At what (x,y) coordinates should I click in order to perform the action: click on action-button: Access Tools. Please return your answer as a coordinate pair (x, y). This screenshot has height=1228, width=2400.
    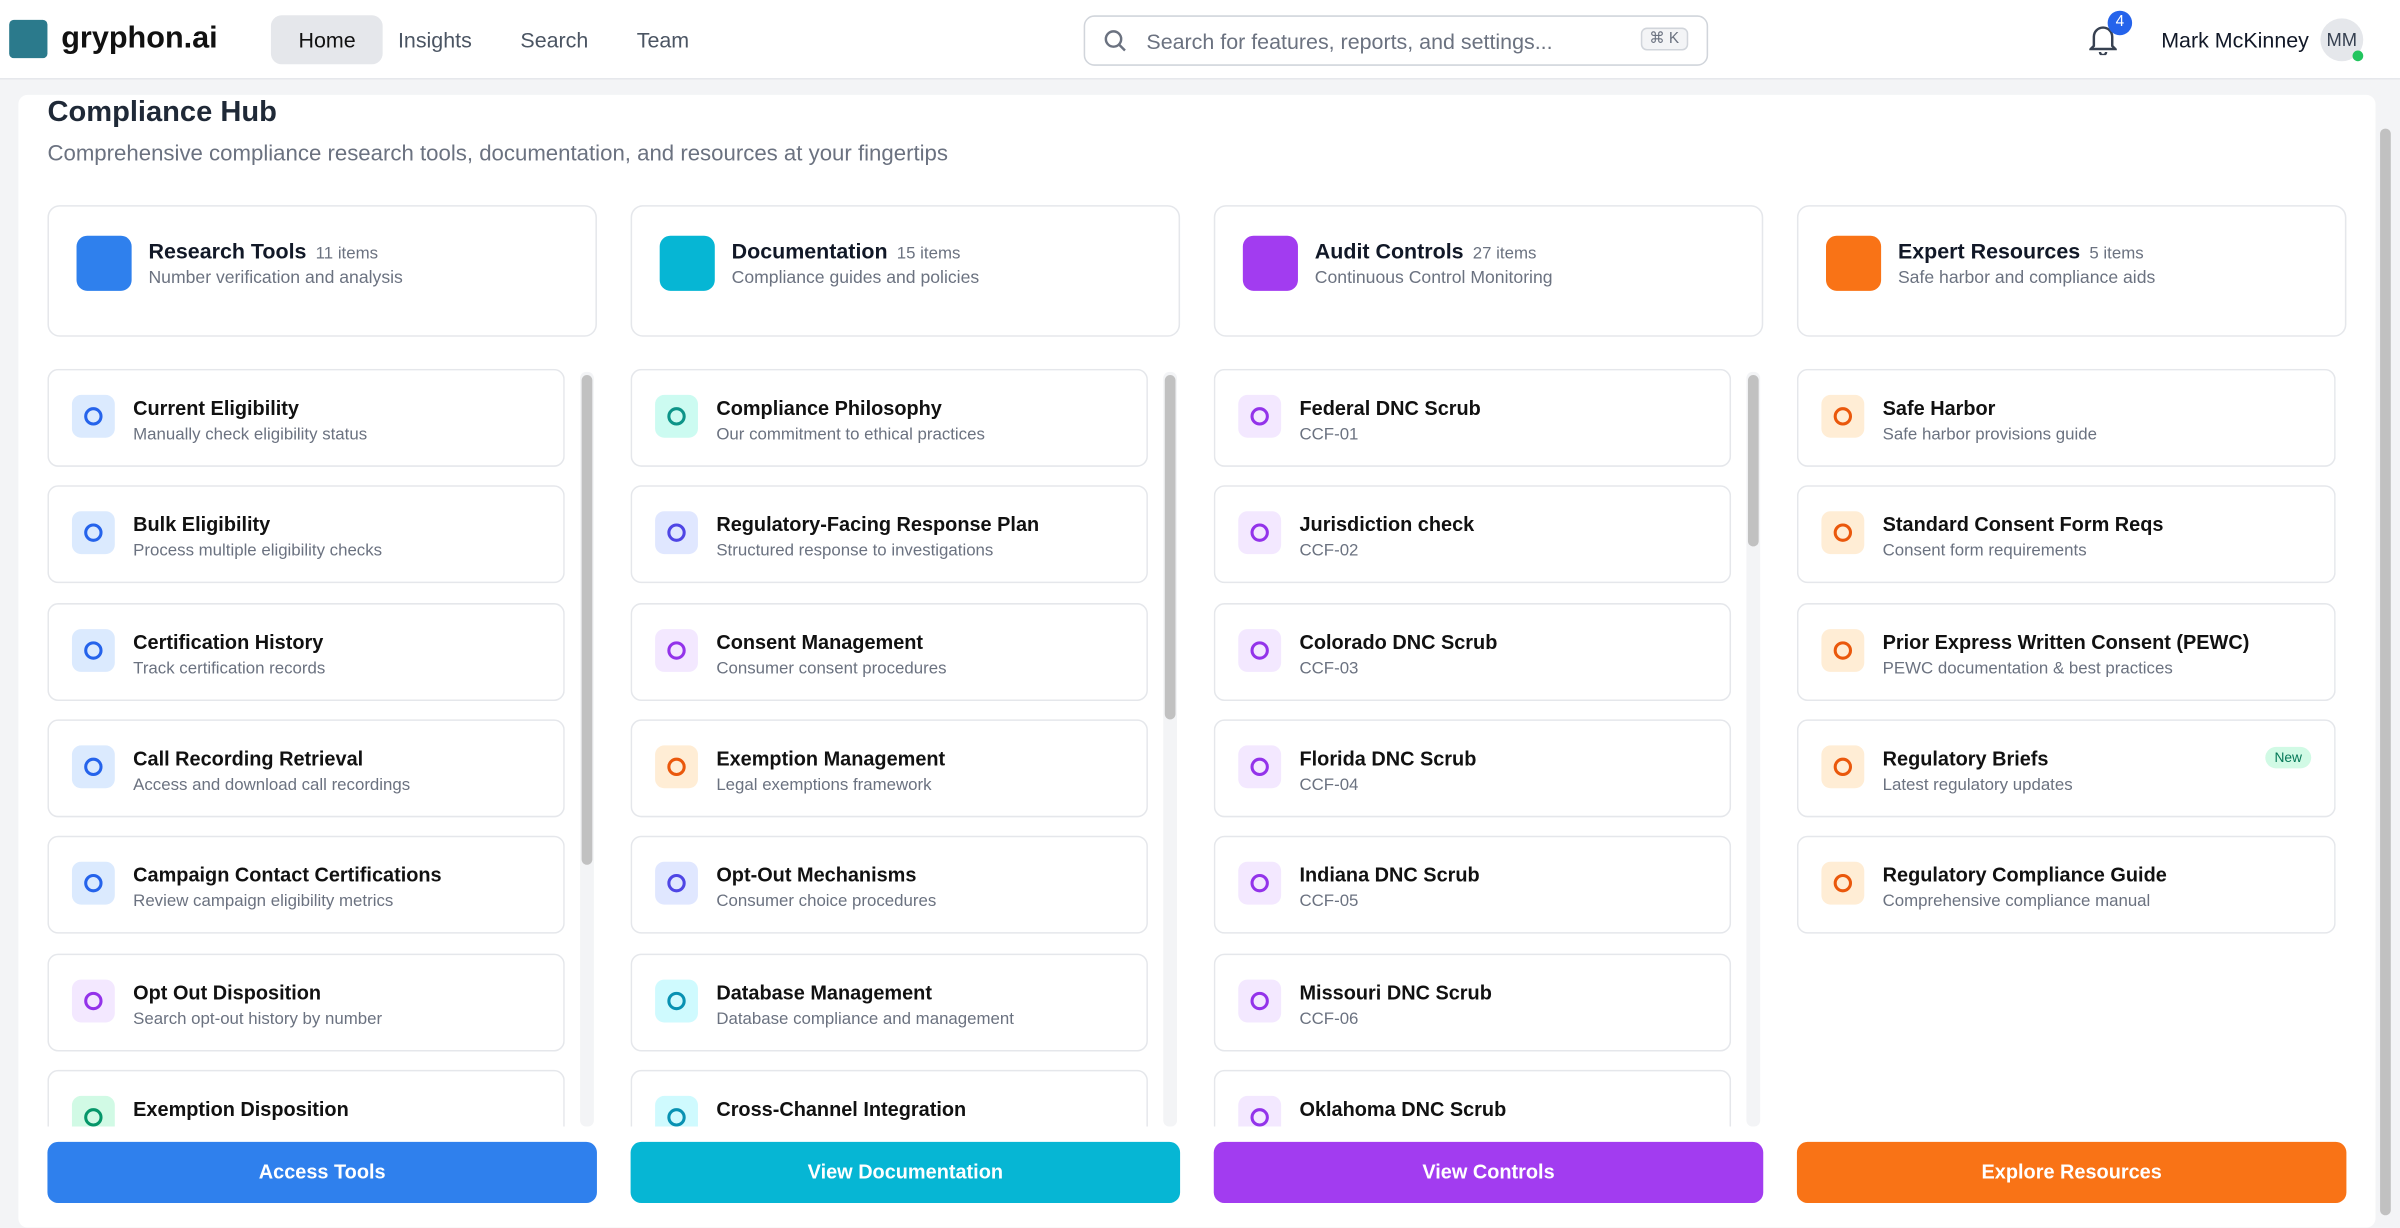
    Looking at the image, I should click on (322, 1172).